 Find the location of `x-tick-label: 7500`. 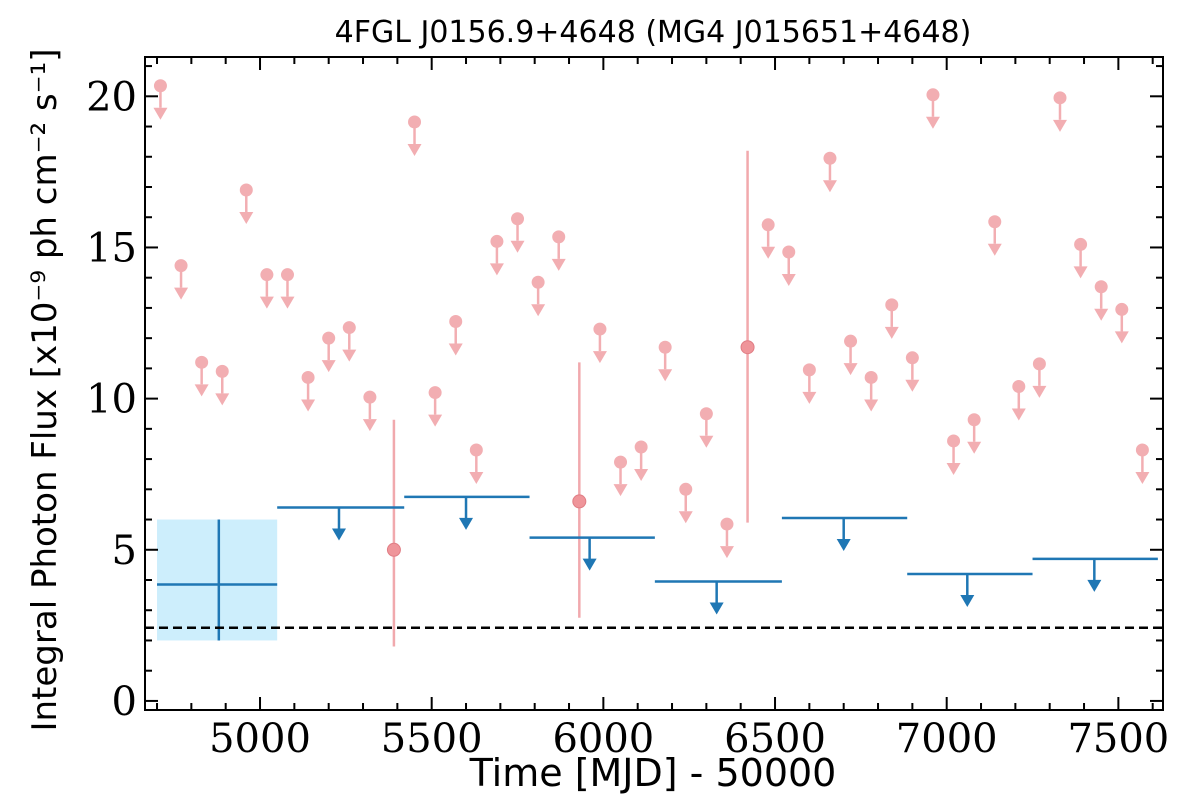

x-tick-label: 7500 is located at coordinates (1118, 739).